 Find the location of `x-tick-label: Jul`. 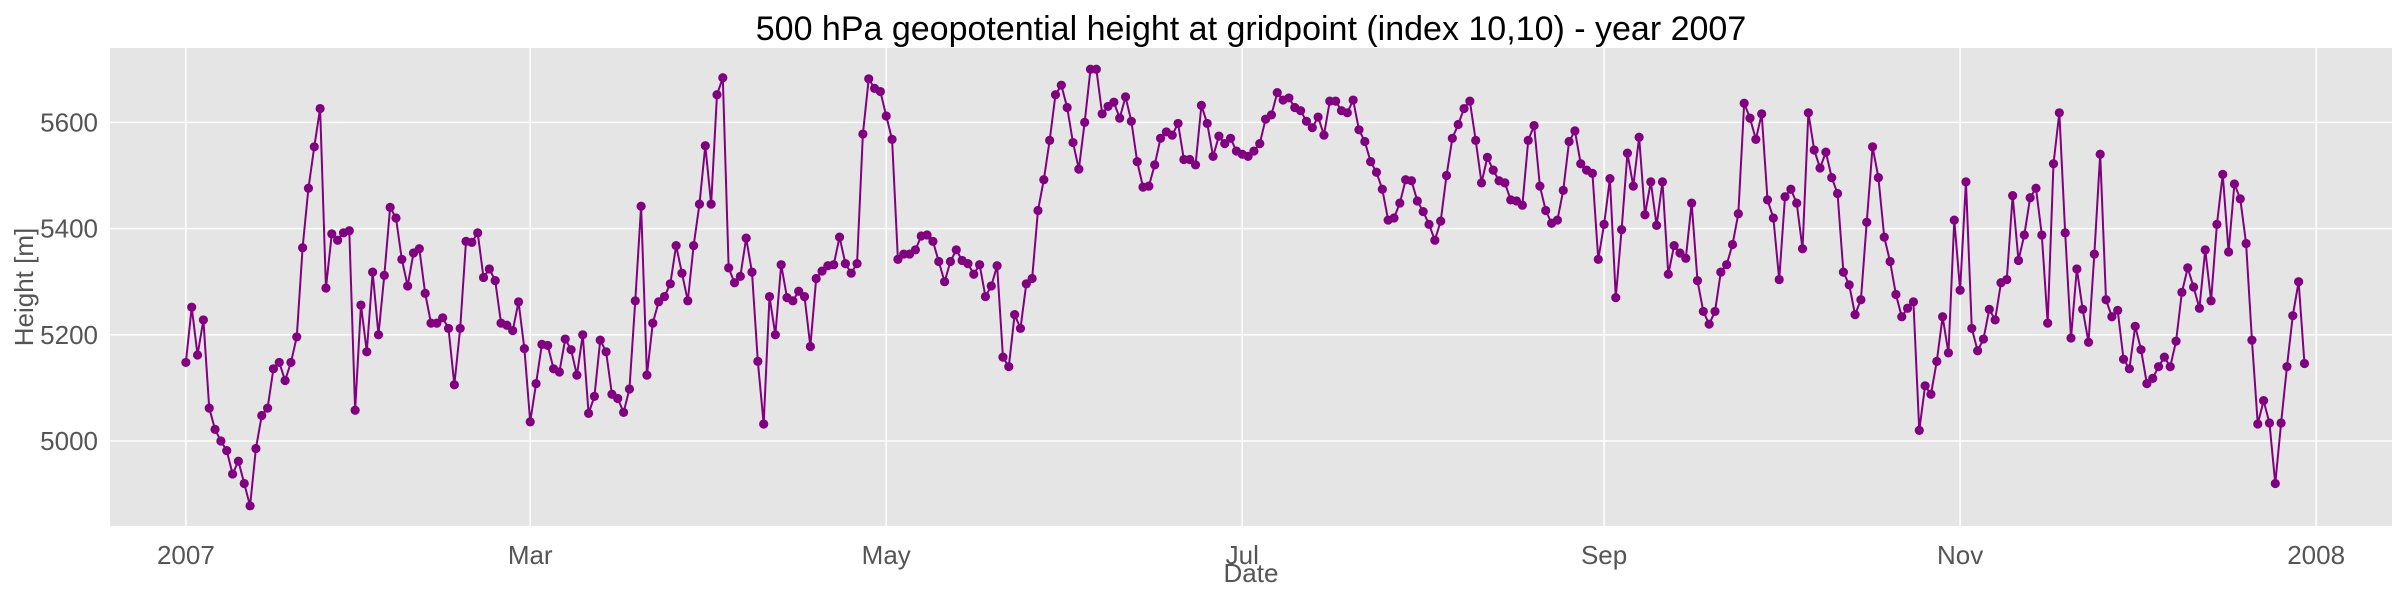

x-tick-label: Jul is located at coordinates (1242, 555).